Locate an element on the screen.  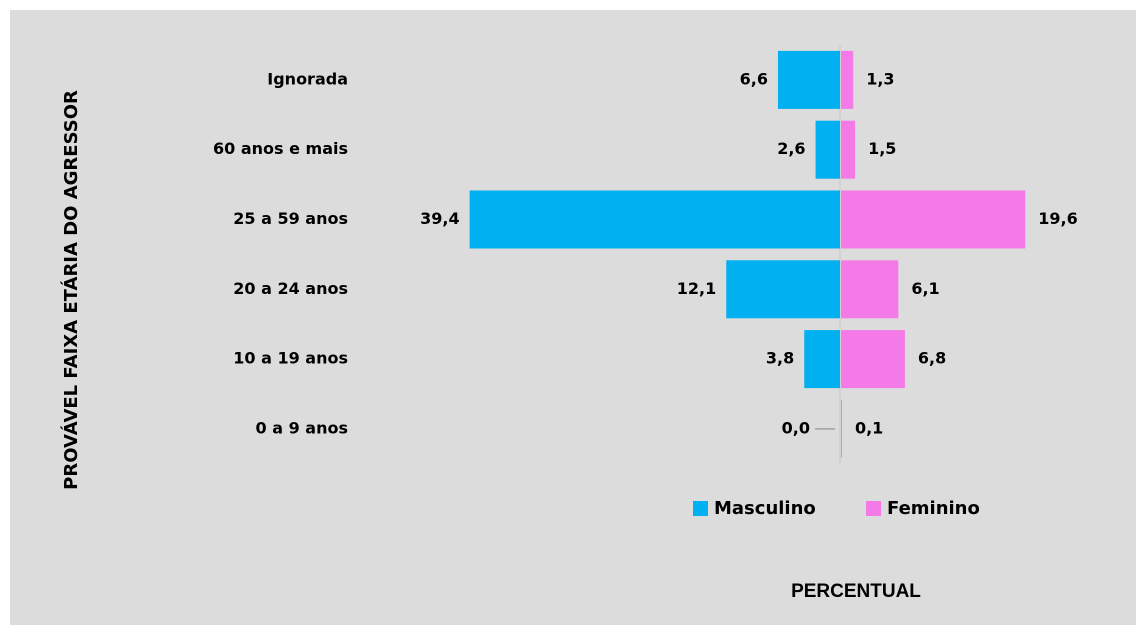
value-label: 1,3 is located at coordinates (880, 78).